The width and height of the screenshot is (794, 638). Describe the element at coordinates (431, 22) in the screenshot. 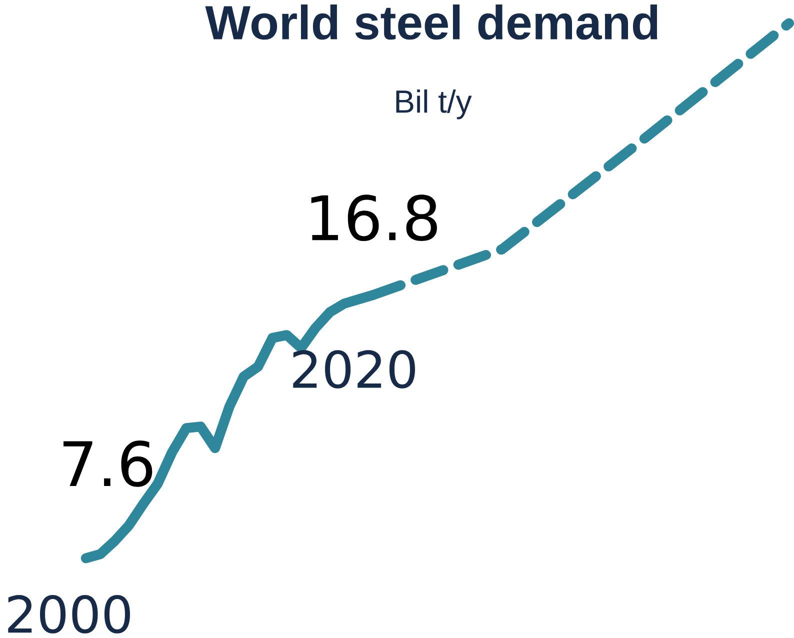

I see `chart-title: World steel demand` at that location.